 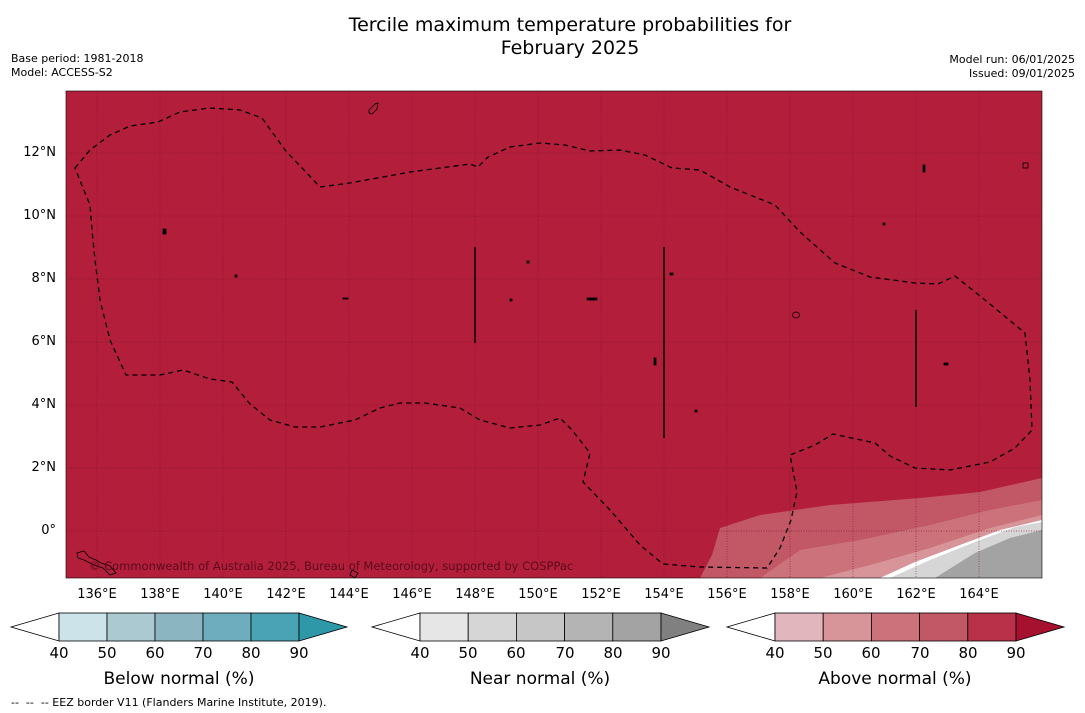 What do you see at coordinates (412, 594) in the screenshot?
I see `lon-label-146e: 146°E` at bounding box center [412, 594].